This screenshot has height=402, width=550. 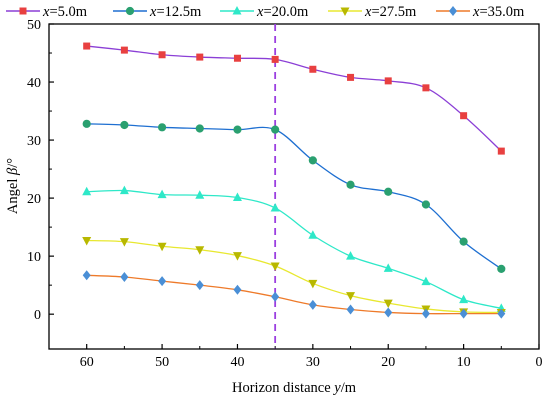 What do you see at coordinates (34, 199) in the screenshot?
I see `y-tick-label: 20` at bounding box center [34, 199].